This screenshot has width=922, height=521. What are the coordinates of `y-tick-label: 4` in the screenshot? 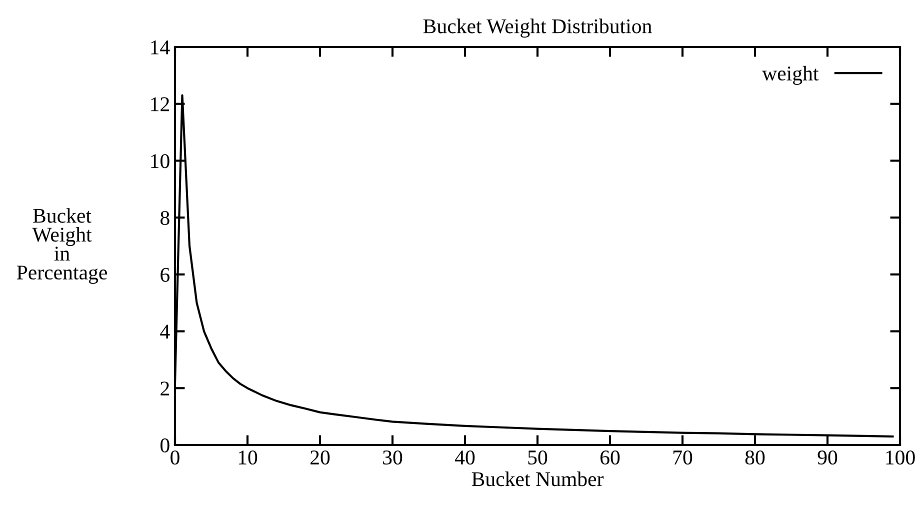 It's located at (165, 331).